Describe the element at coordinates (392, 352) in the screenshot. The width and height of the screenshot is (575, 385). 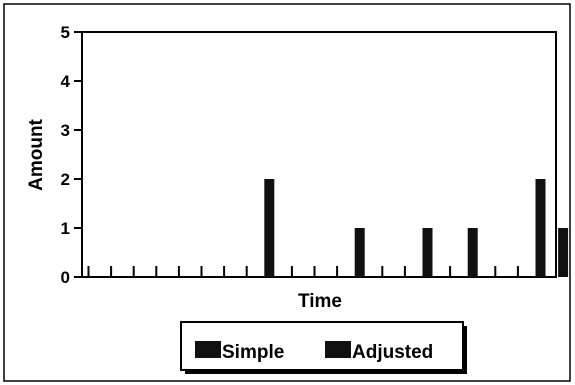
I see `legend-label-adjusted: Adjusted` at that location.